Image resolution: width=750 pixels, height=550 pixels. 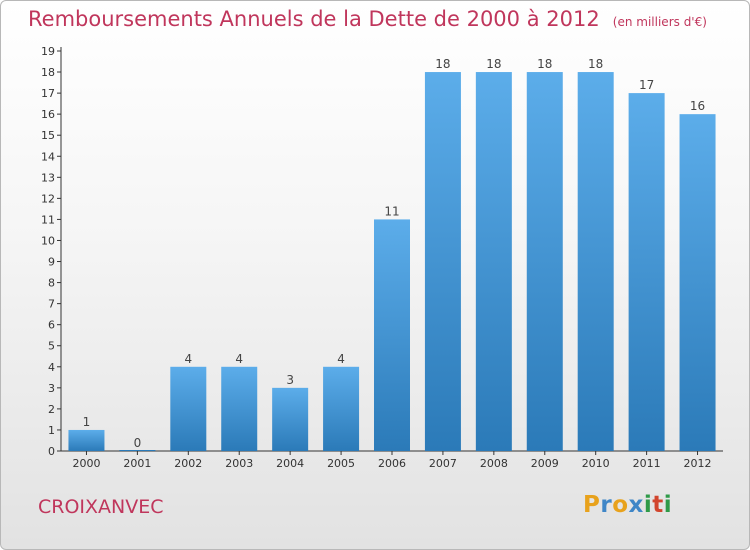 What do you see at coordinates (647, 463) in the screenshot?
I see `x-tick-label: 2011` at bounding box center [647, 463].